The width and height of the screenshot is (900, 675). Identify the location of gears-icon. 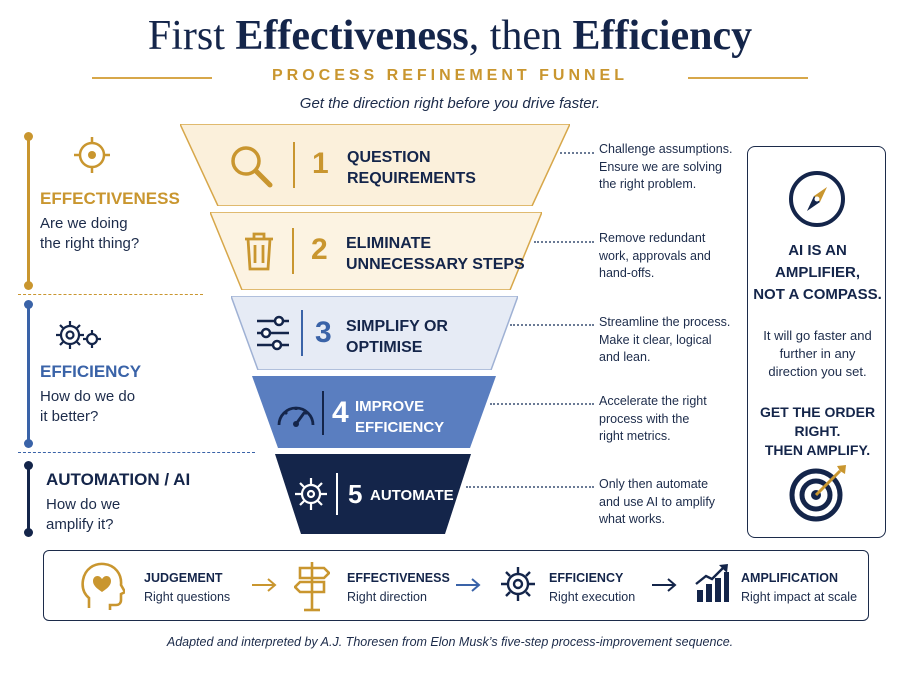
(78, 335).